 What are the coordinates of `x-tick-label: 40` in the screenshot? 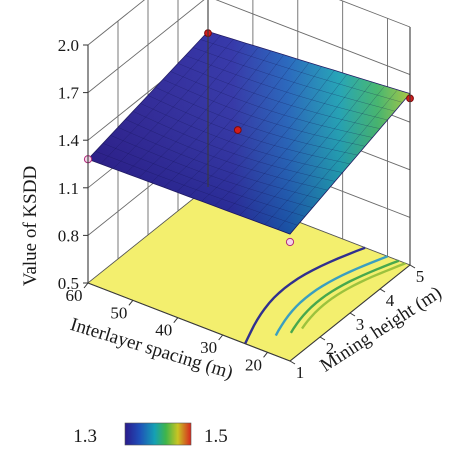 It's located at (163, 330).